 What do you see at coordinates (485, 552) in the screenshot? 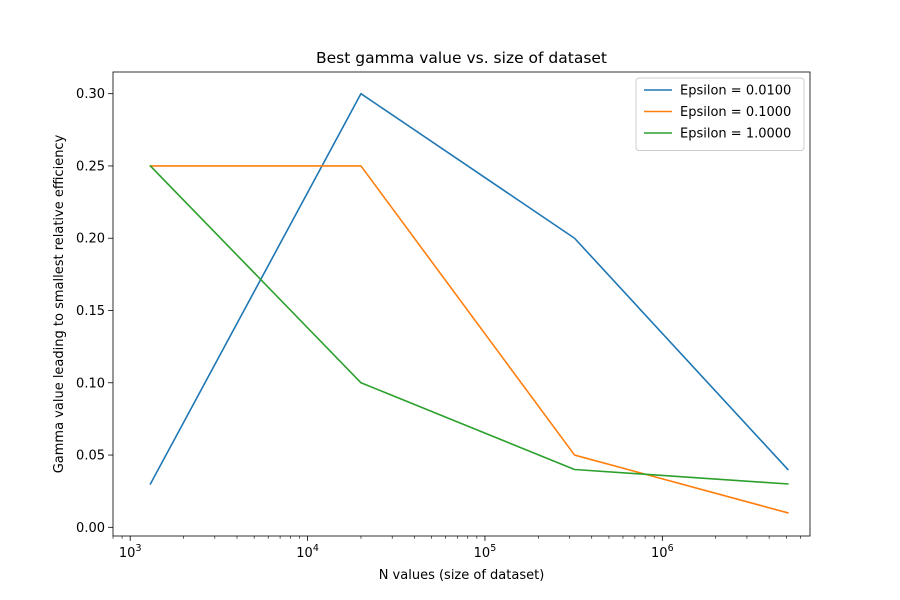
I see `x-tick-label: 10⁵` at bounding box center [485, 552].